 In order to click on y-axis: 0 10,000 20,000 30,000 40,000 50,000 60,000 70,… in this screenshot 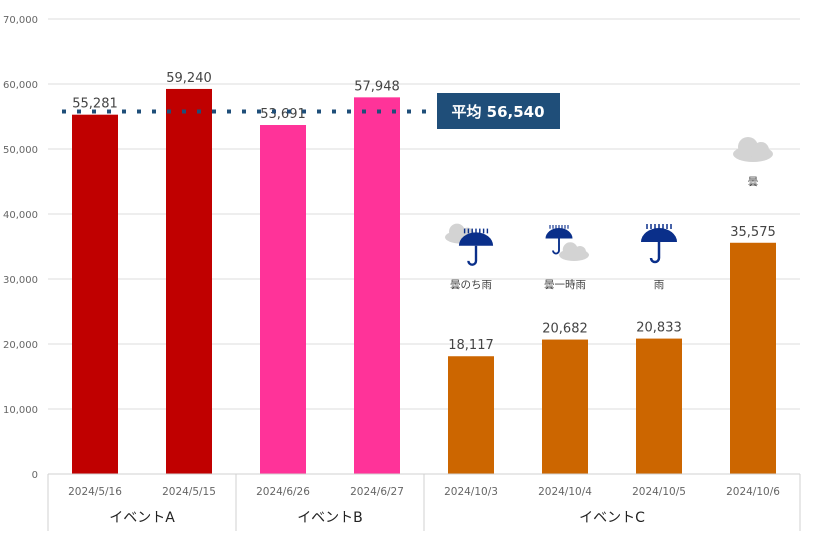, I will do `click(20, 248)`.